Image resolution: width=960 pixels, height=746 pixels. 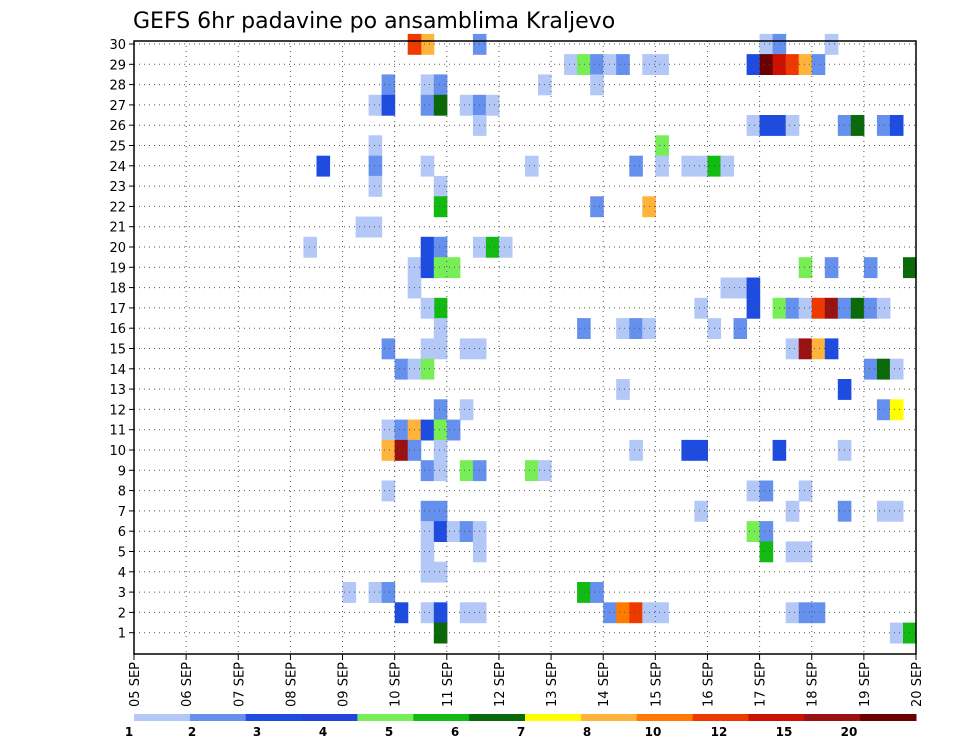 What do you see at coordinates (587, 732) in the screenshot?
I see `legend-label-7: 8` at bounding box center [587, 732].